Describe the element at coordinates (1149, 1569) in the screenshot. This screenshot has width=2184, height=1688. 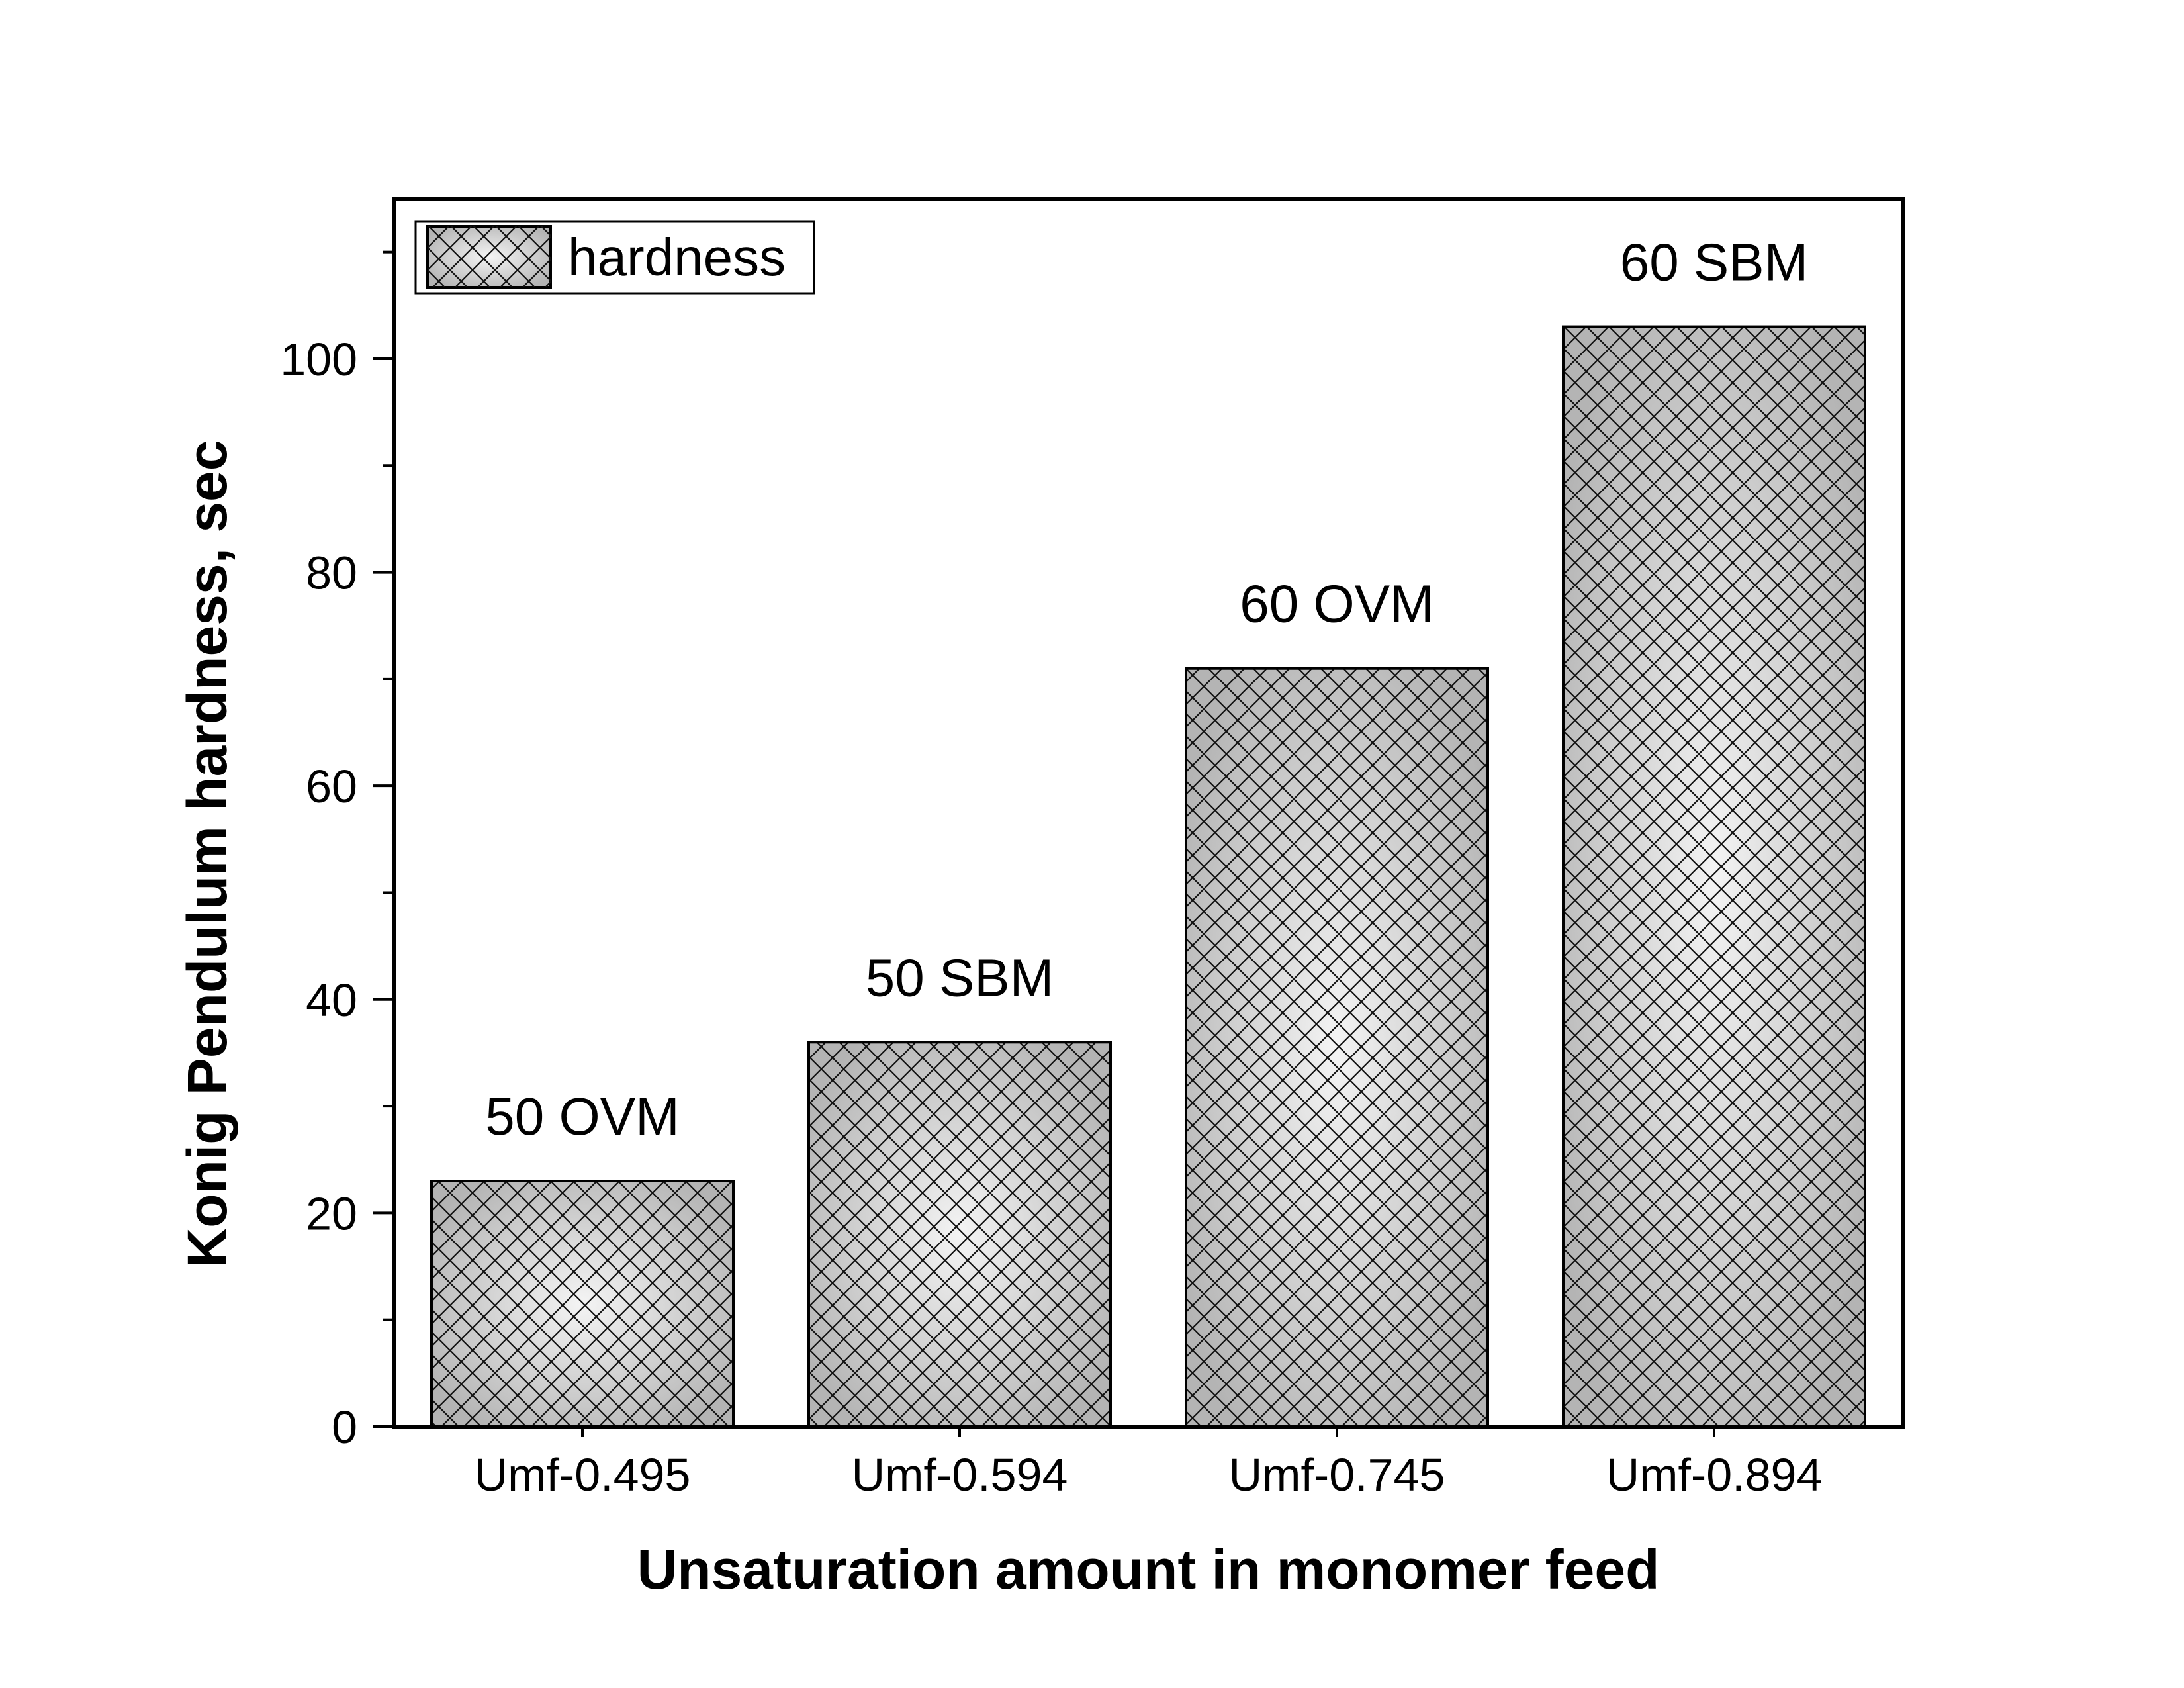
I see `x-axis-title: Unsaturation amount in monomer feed` at that location.